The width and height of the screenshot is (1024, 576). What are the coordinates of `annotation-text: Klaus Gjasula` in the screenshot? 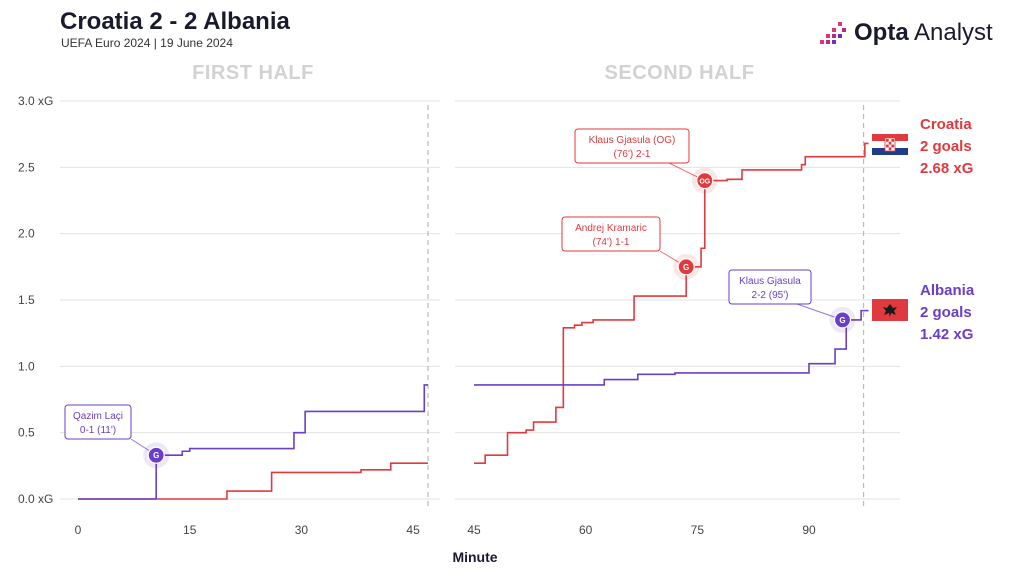 It's located at (770, 281).